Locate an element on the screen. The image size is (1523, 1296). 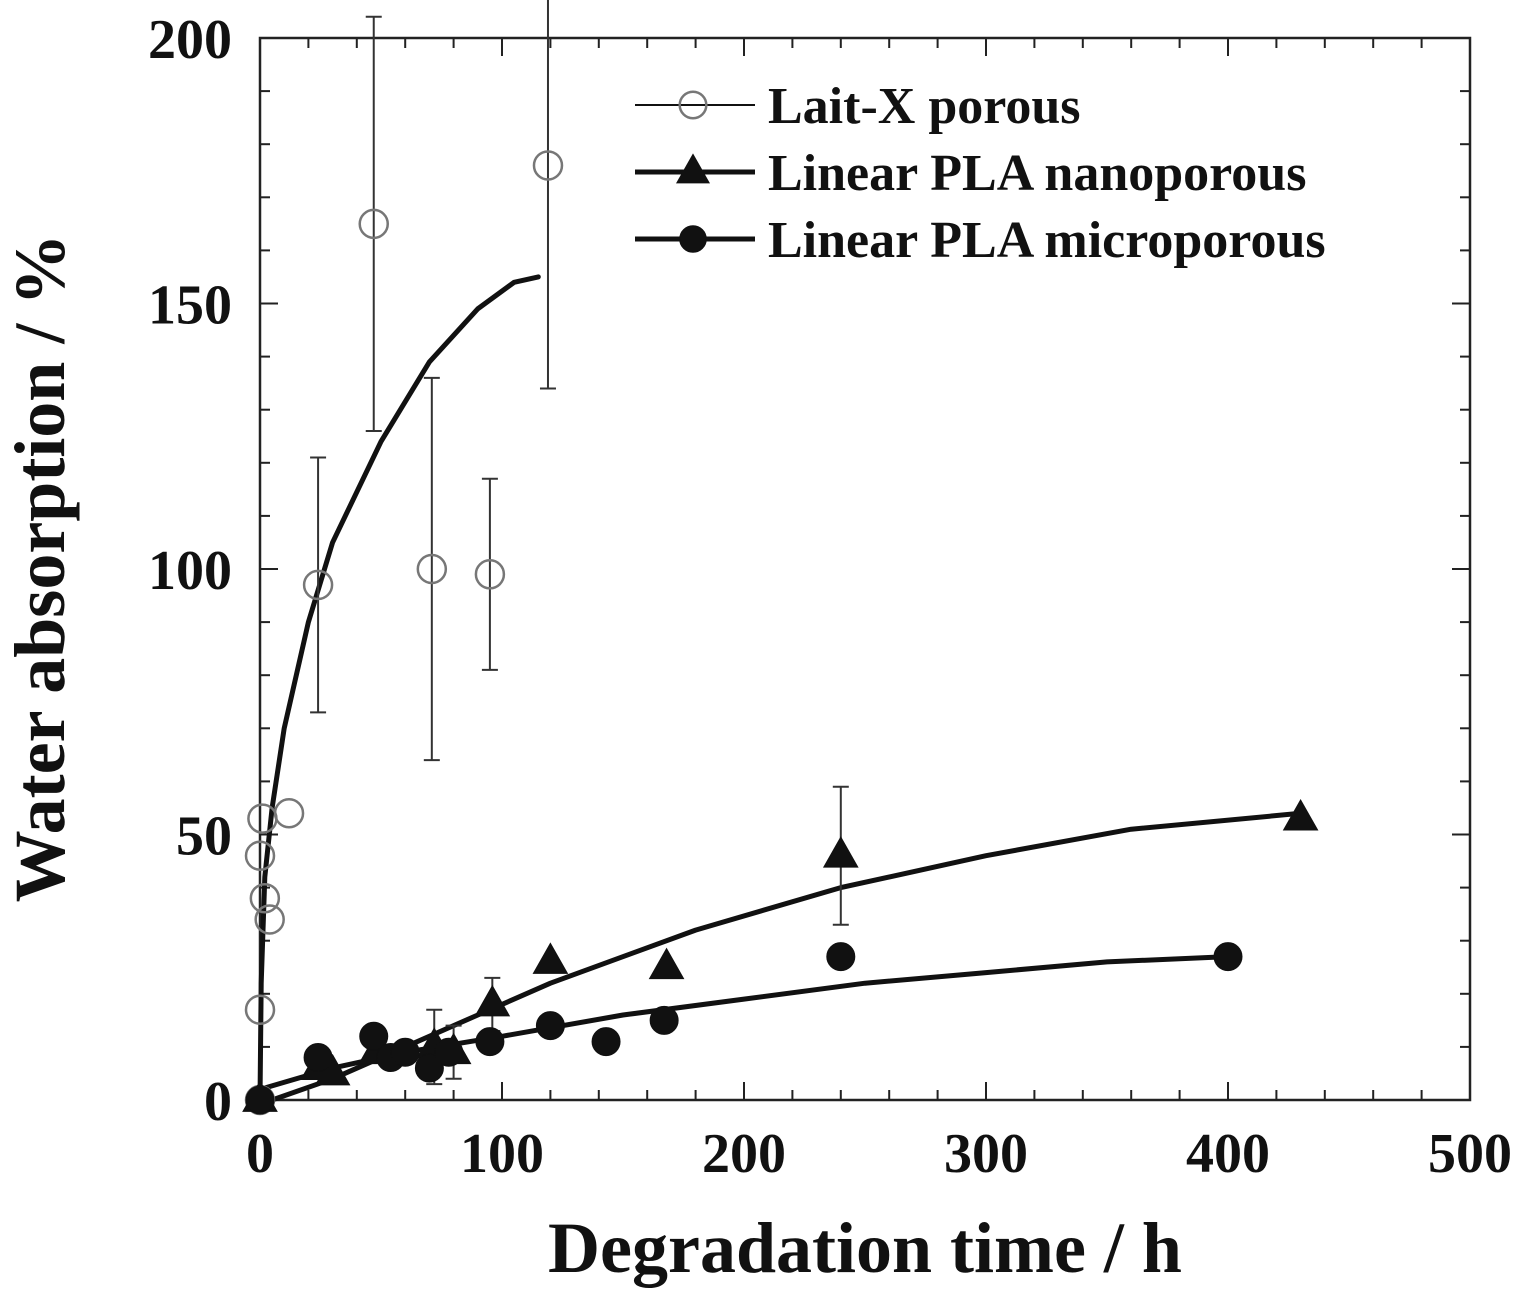
fit-curve-lait-x-porous is located at coordinates (399, 688).